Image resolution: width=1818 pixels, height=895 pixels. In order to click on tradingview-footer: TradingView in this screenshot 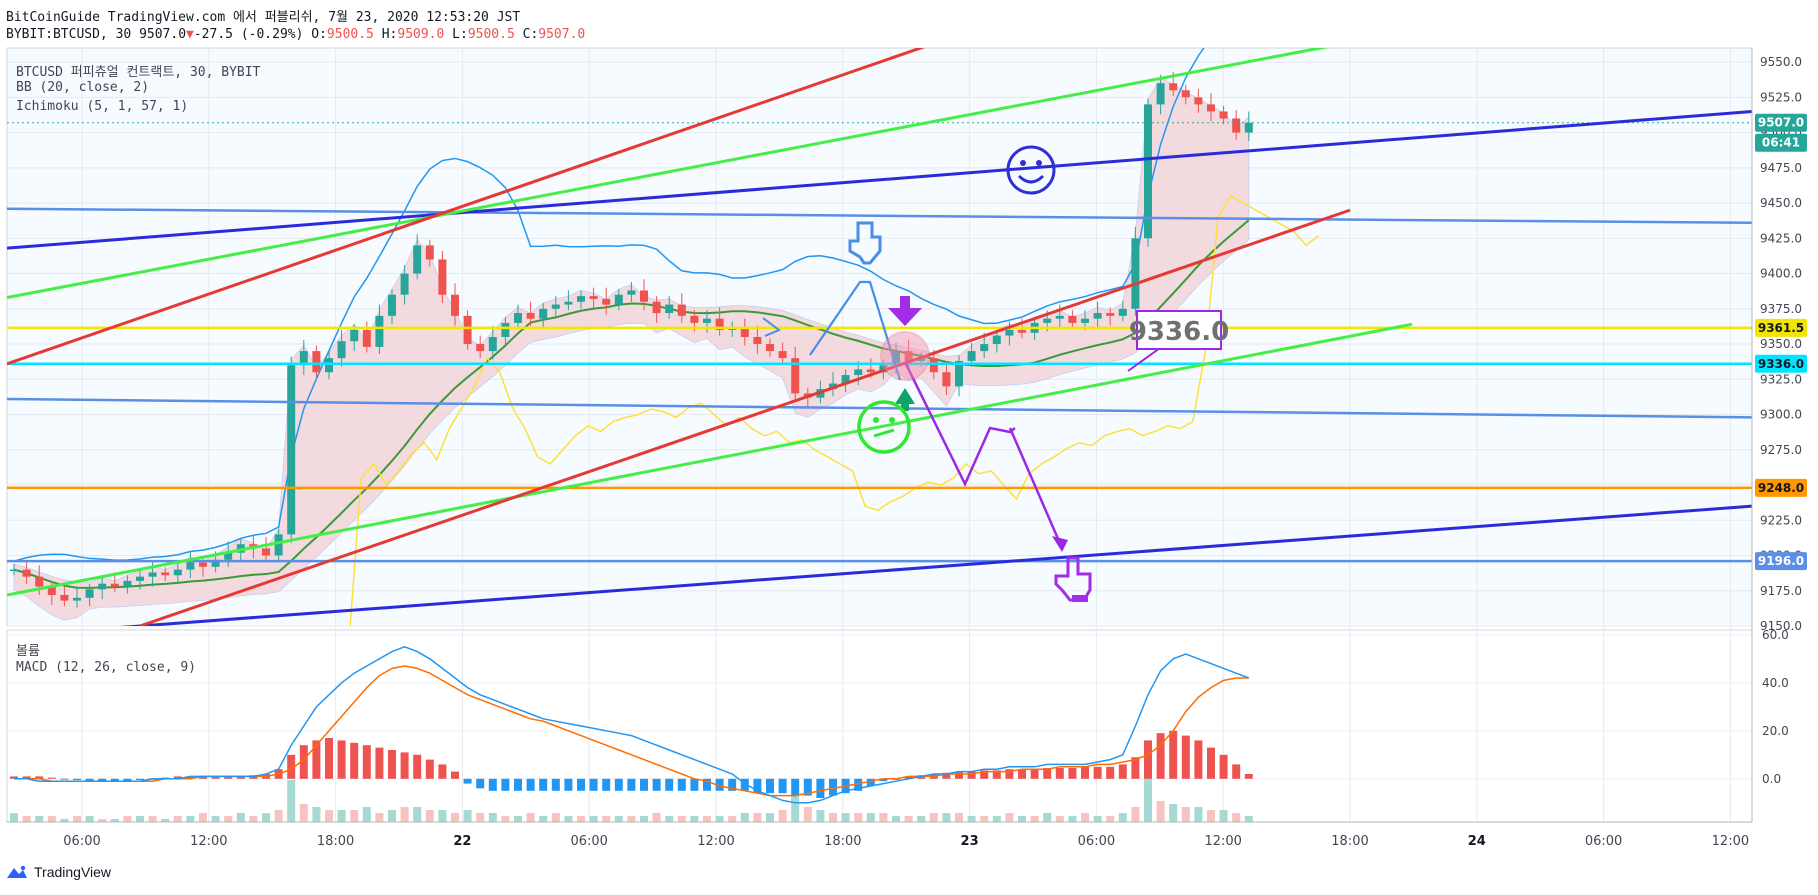, I will do `click(58, 872)`.